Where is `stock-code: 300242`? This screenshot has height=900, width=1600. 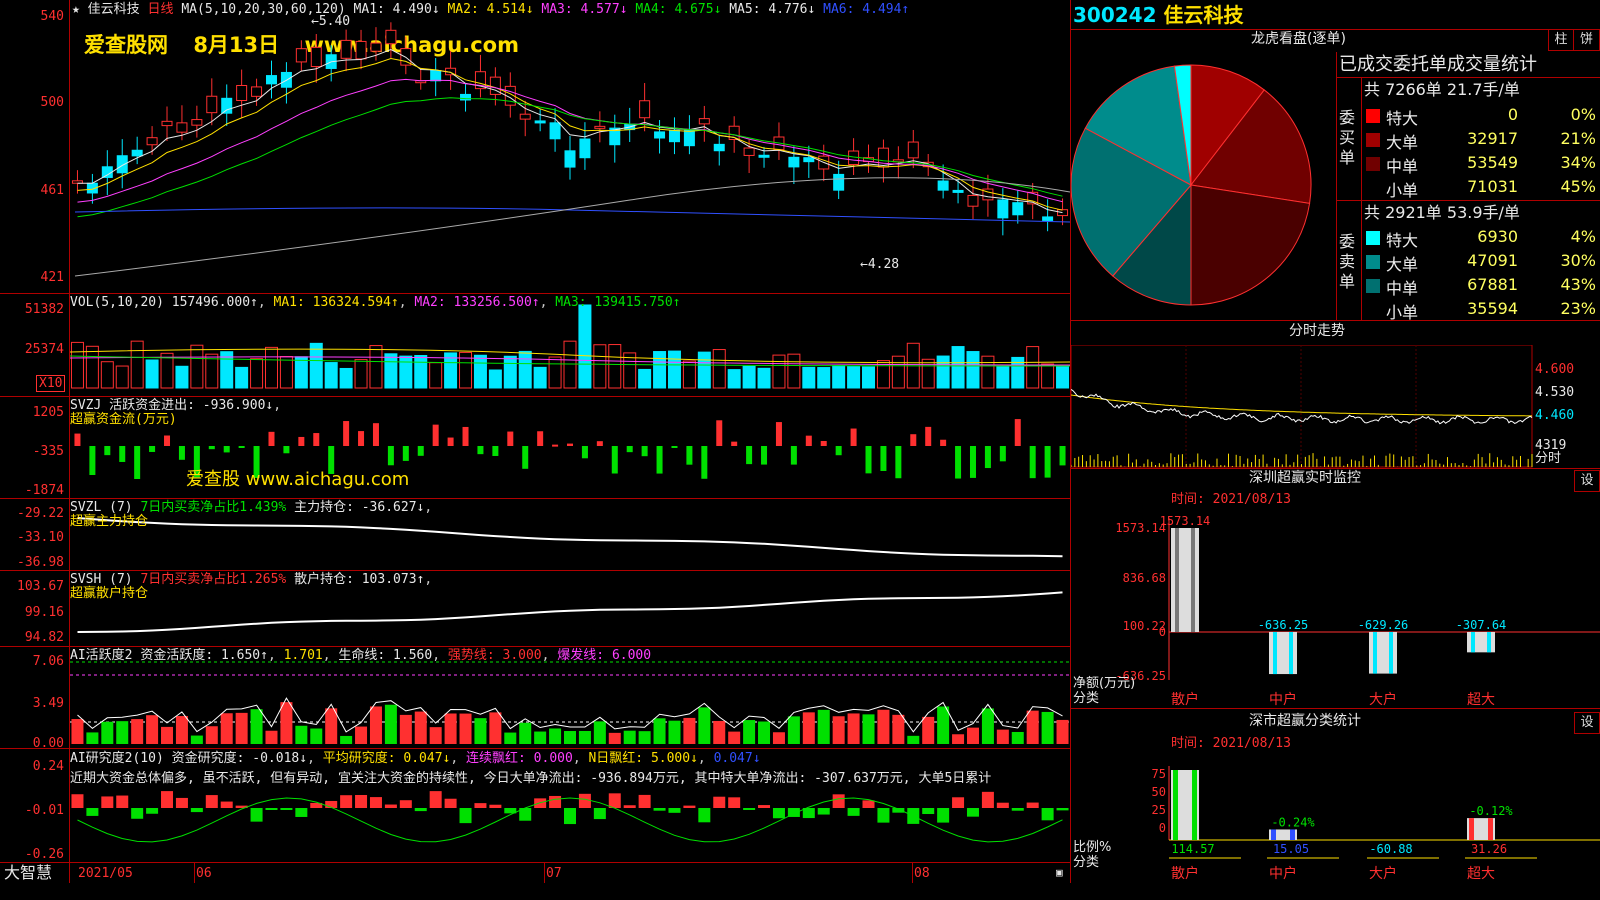 stock-code: 300242 is located at coordinates (1115, 15).